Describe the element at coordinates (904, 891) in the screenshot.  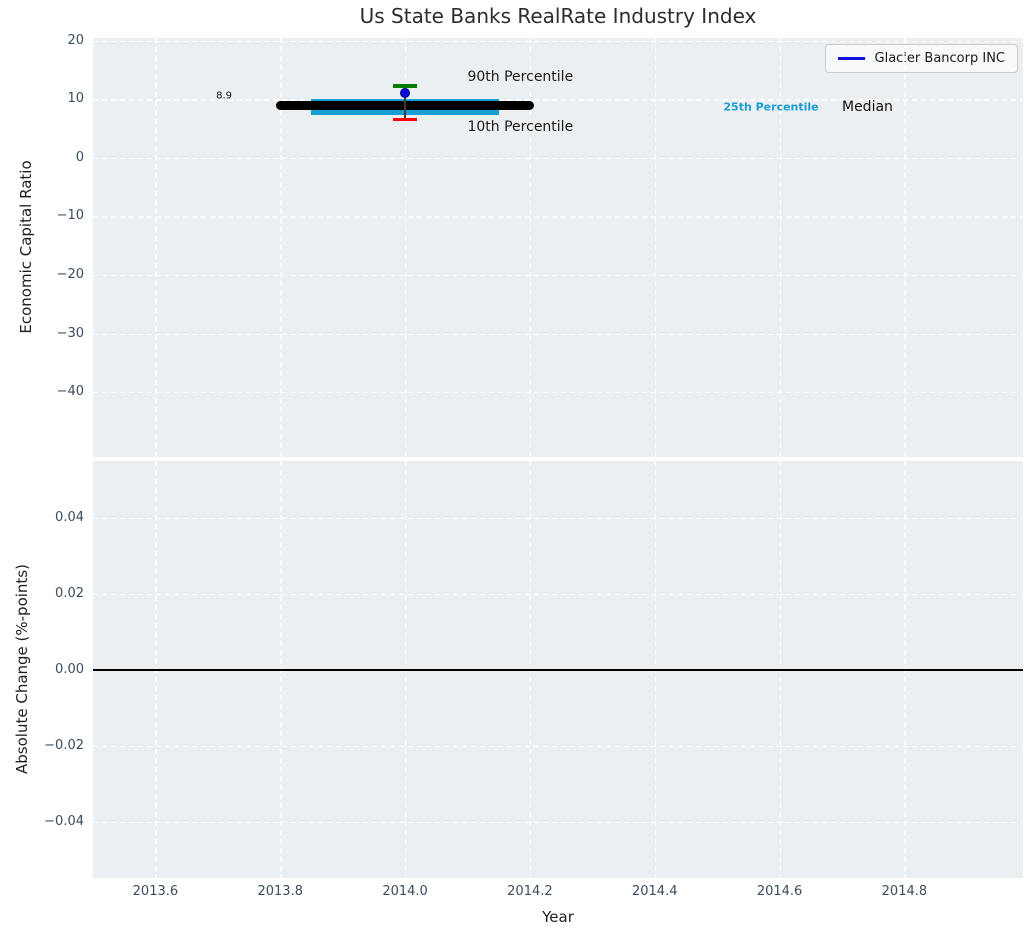
I see `x-tick-label: 2014.8` at that location.